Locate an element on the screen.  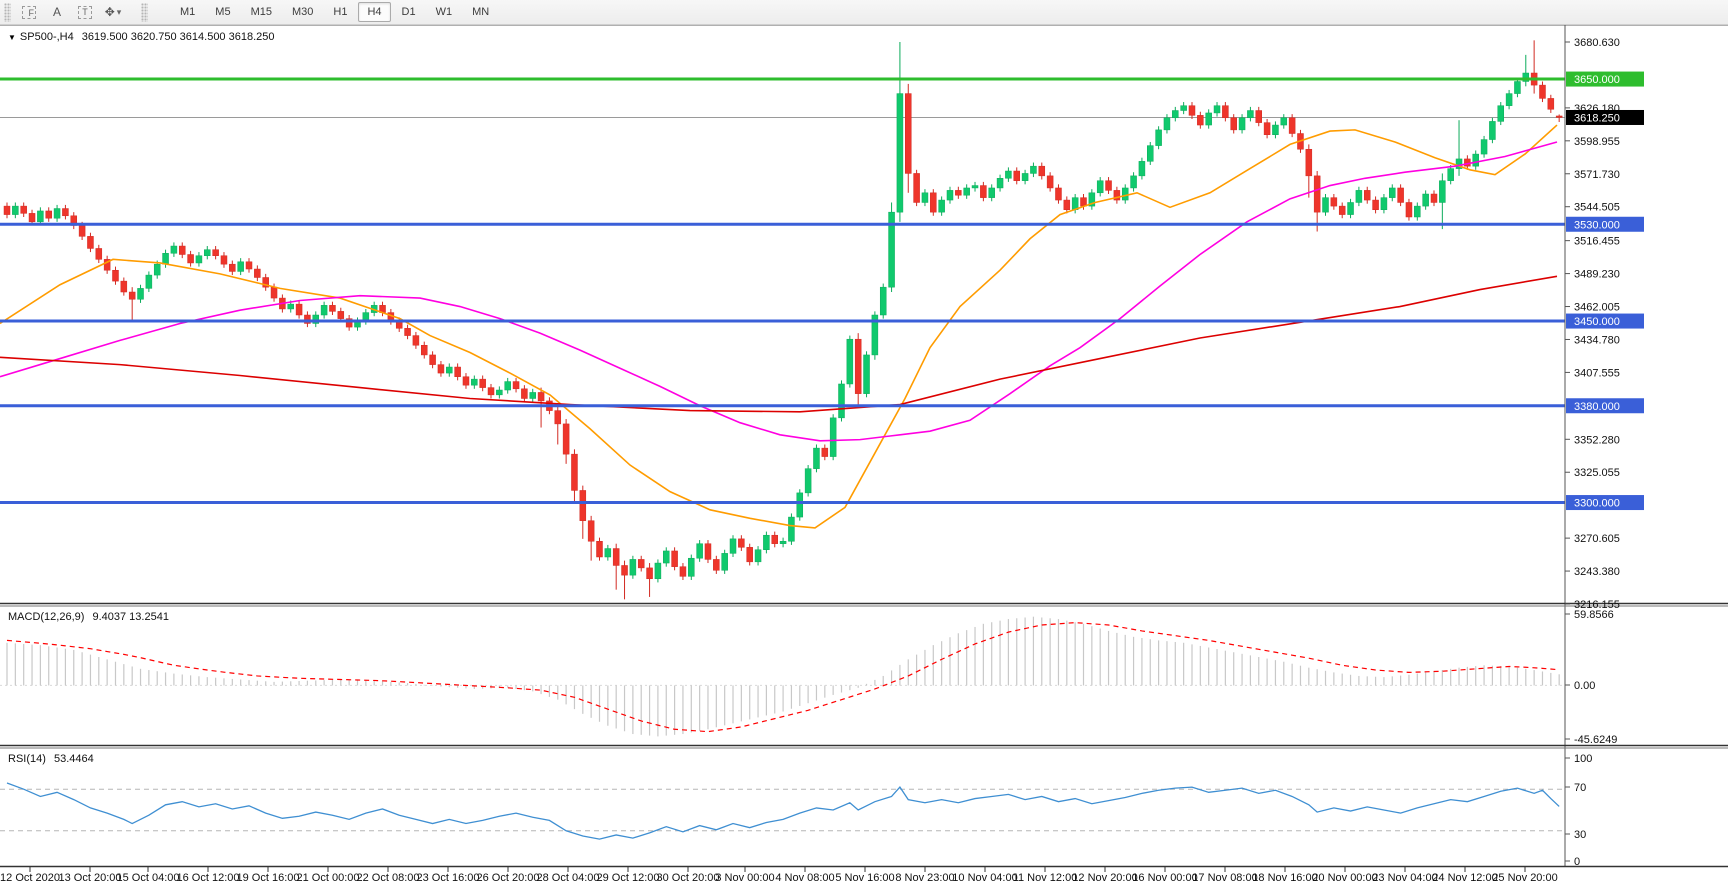
macd-values: 9.4037 13.2541 is located at coordinates (130, 617).